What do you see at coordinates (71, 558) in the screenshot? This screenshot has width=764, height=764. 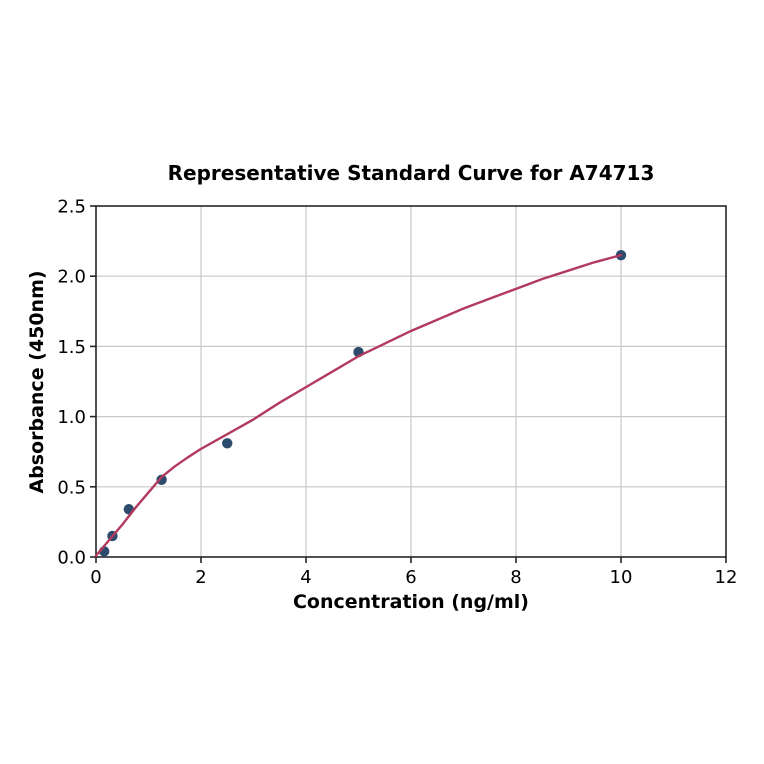 I see `y-tick-label: 0.0` at bounding box center [71, 558].